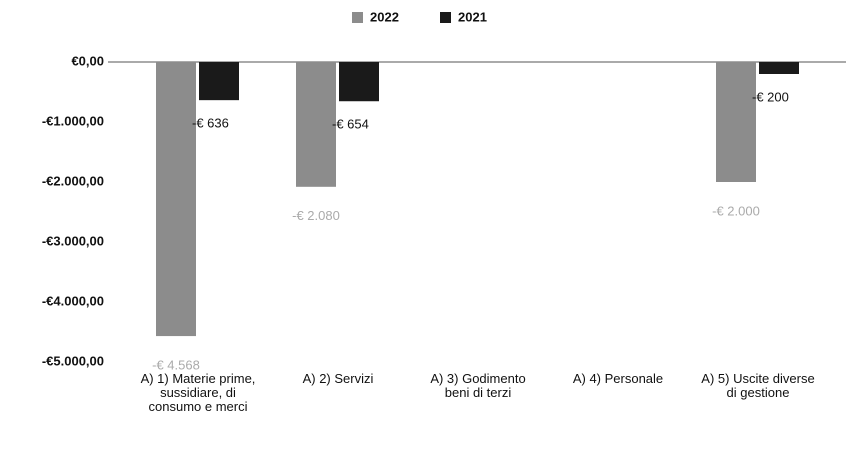  What do you see at coordinates (73, 360) in the screenshot?
I see `y-tick-label: -€5.000,00` at bounding box center [73, 360].